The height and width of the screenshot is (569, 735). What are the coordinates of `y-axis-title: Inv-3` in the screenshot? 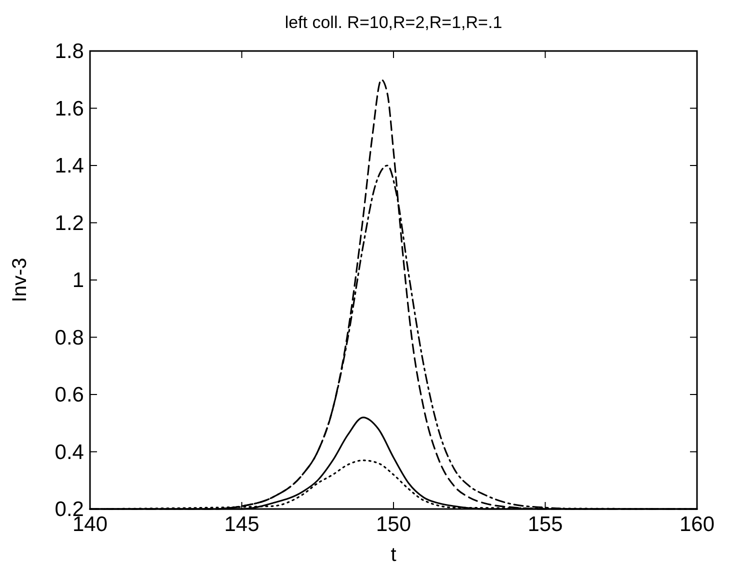 It's located at (20, 280).